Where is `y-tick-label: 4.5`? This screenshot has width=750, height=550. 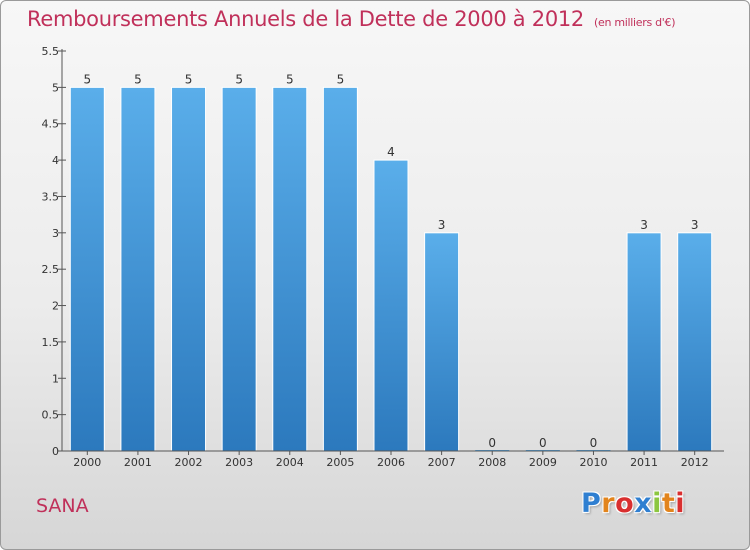
y-tick-label: 4.5 is located at coordinates (51, 124).